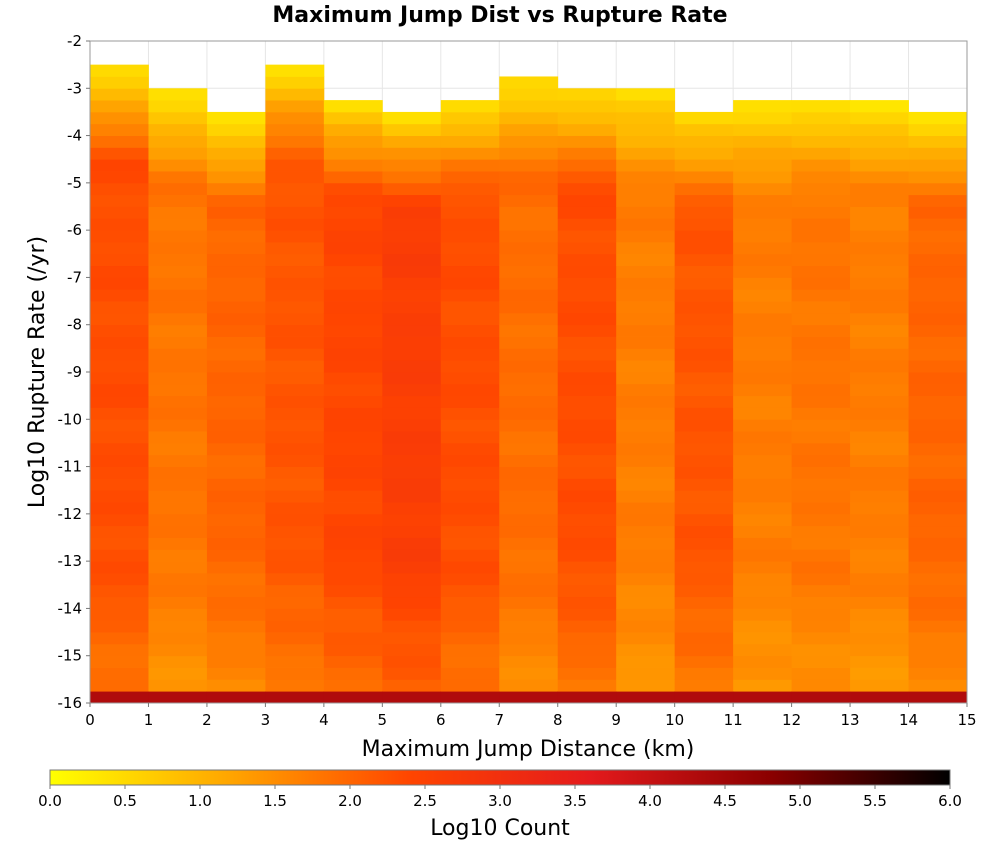 The image size is (1000, 854). I want to click on y-tick-label: -6, so click(74, 230).